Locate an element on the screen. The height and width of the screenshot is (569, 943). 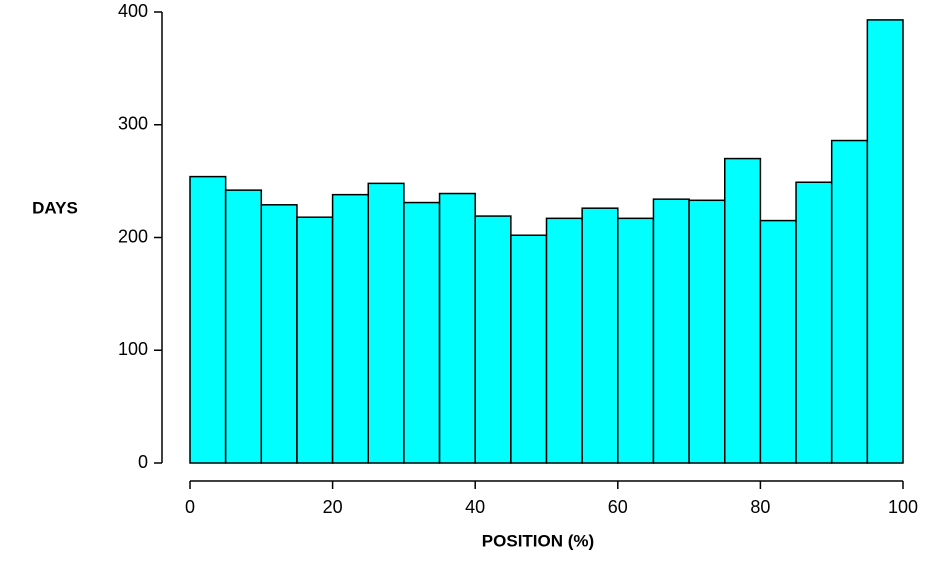
x-tick-label: 80 is located at coordinates (760, 507).